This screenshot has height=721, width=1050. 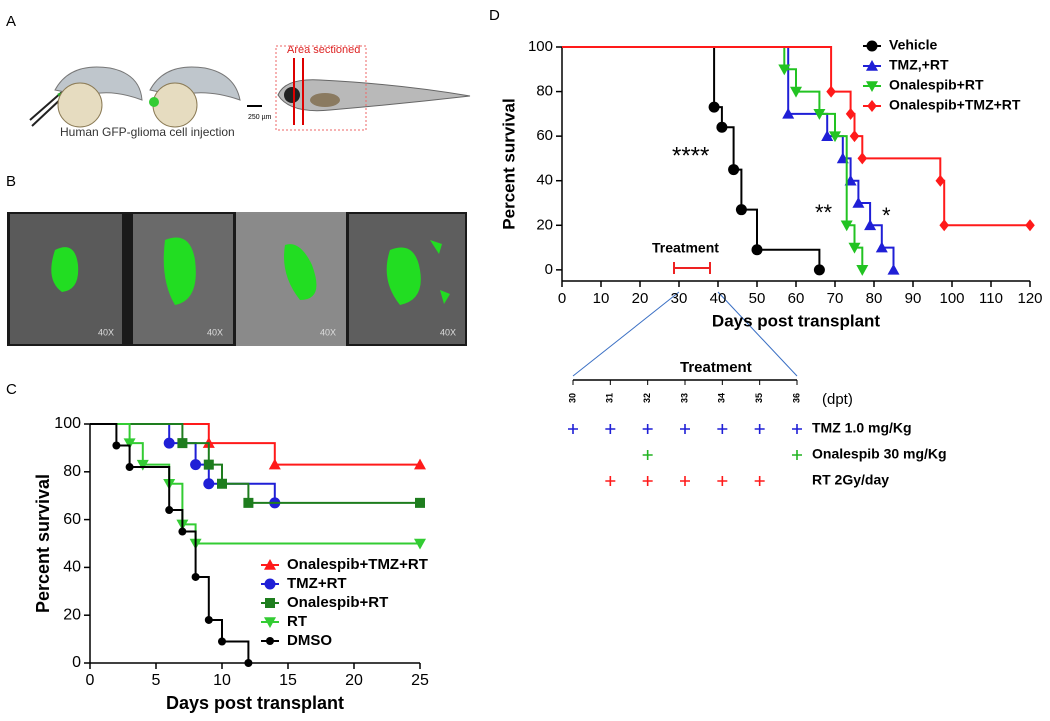 What do you see at coordinates (494, 15) in the screenshot?
I see `panel-label: D` at bounding box center [494, 15].